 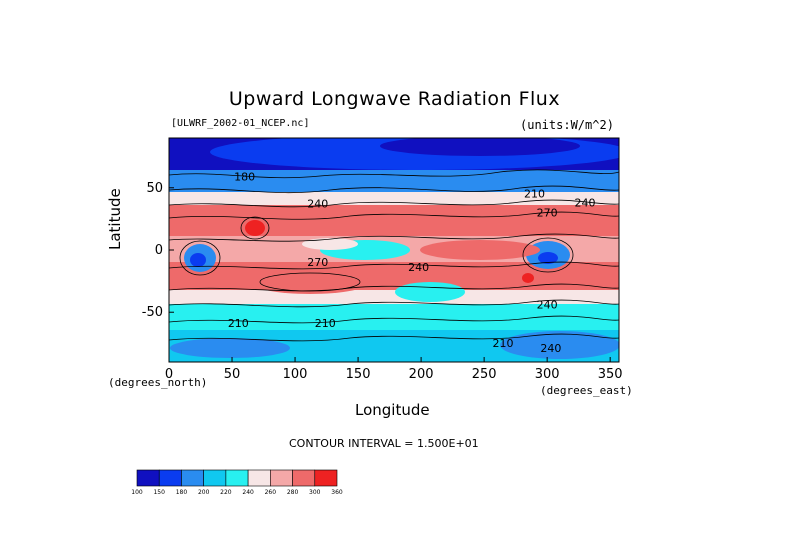 What do you see at coordinates (310, 282) in the screenshot?
I see `south-warm-band` at bounding box center [310, 282].